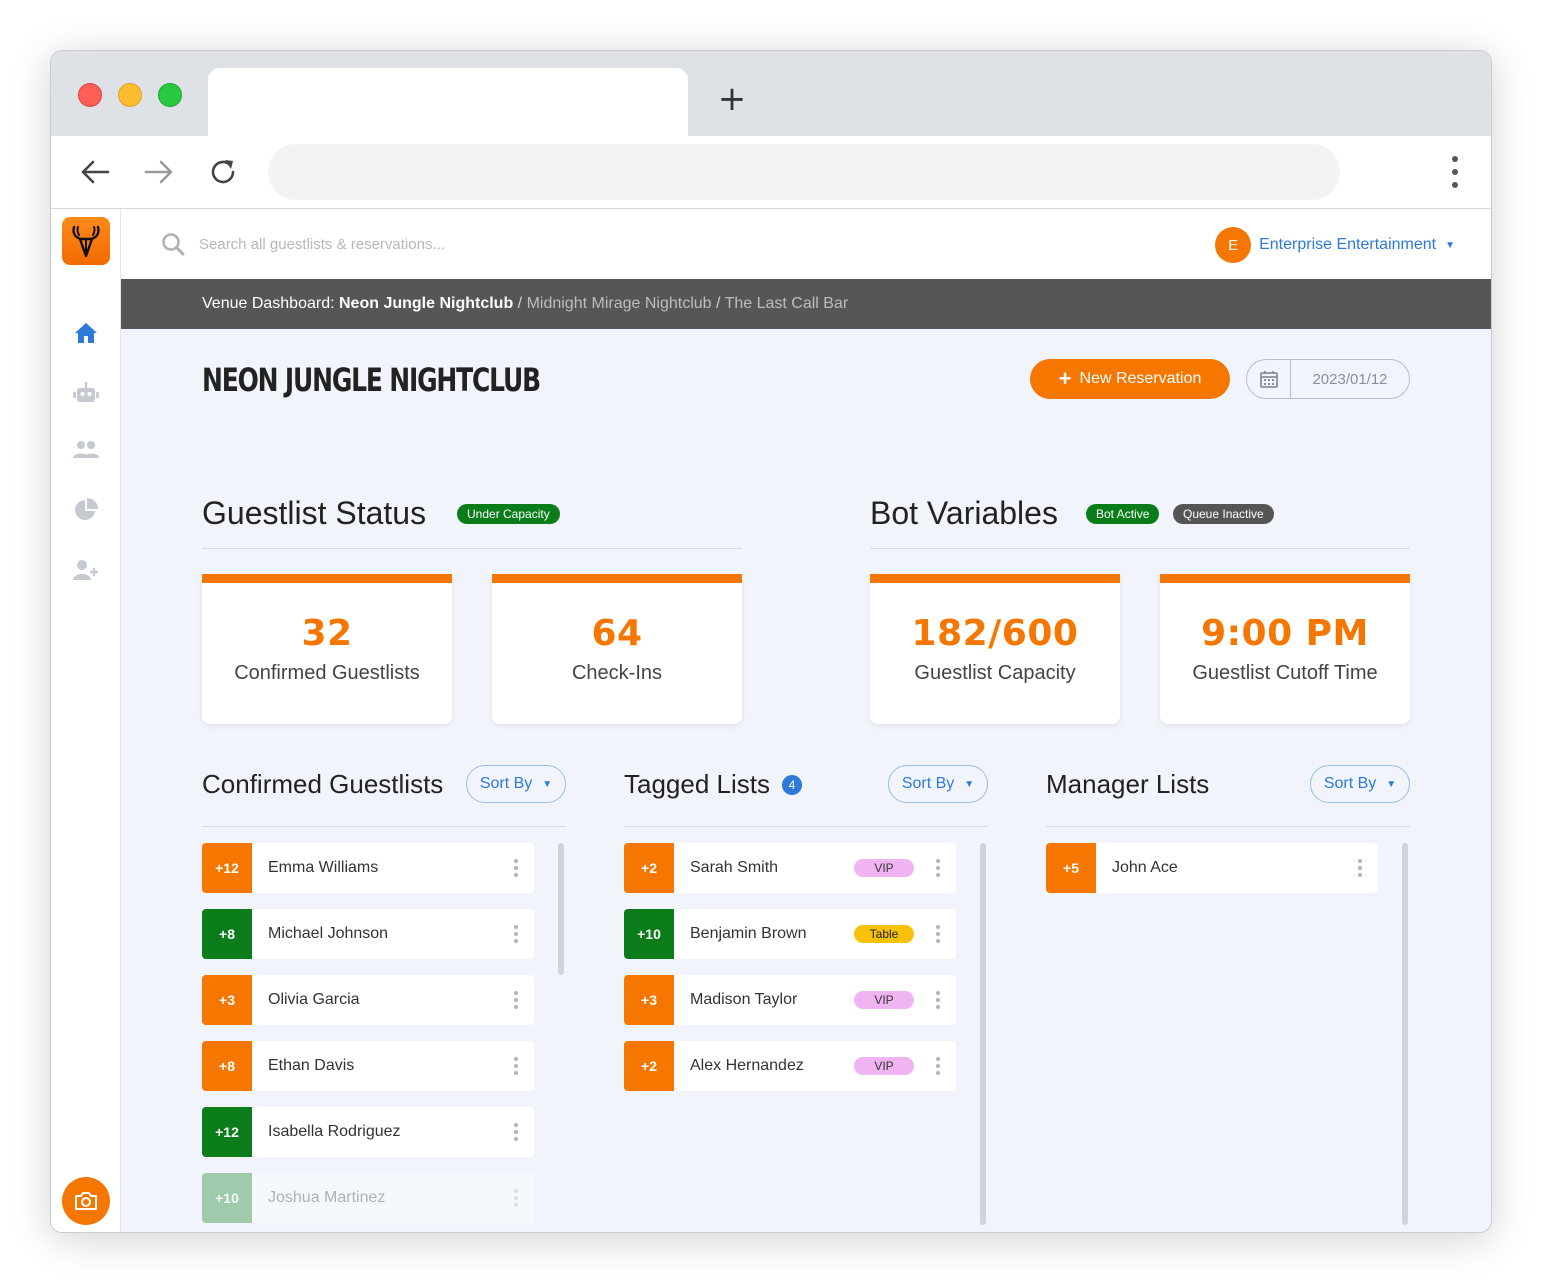 The image size is (1542, 1283). What do you see at coordinates (368, 1000) in the screenshot?
I see `list-item: +3 Olivia Garcia` at bounding box center [368, 1000].